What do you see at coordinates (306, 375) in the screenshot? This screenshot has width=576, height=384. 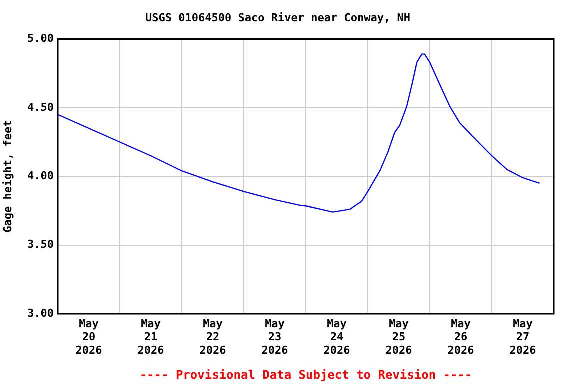 I see `text: ---- Provisional Data Subject to Revision ----` at bounding box center [306, 375].